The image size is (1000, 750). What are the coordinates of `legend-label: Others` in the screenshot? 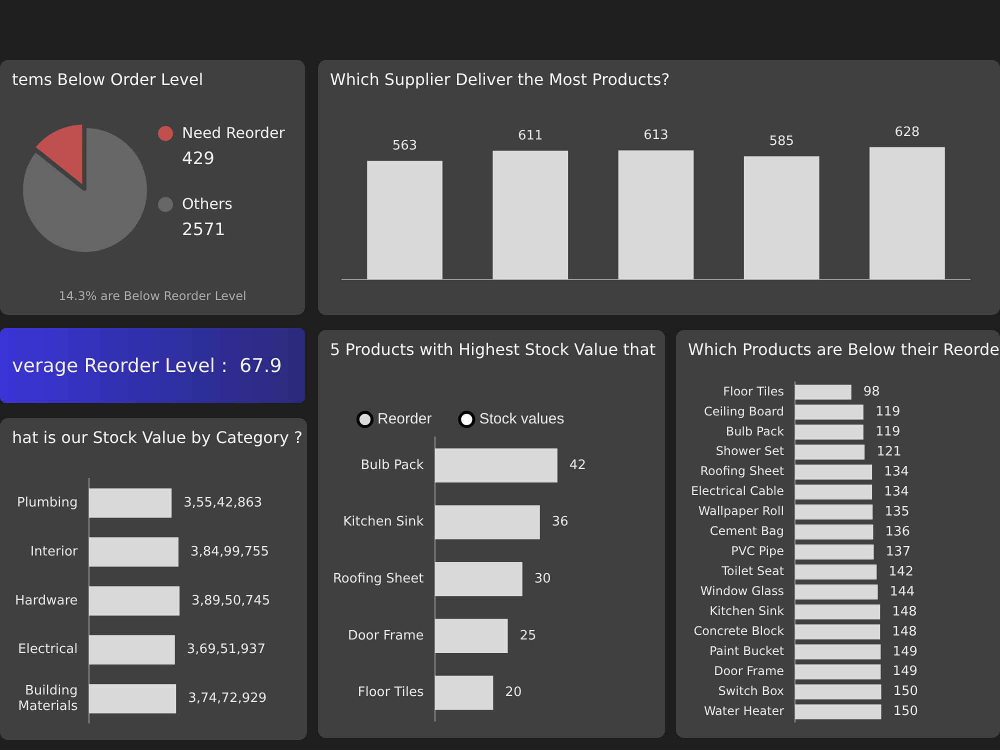 It's located at (207, 204).